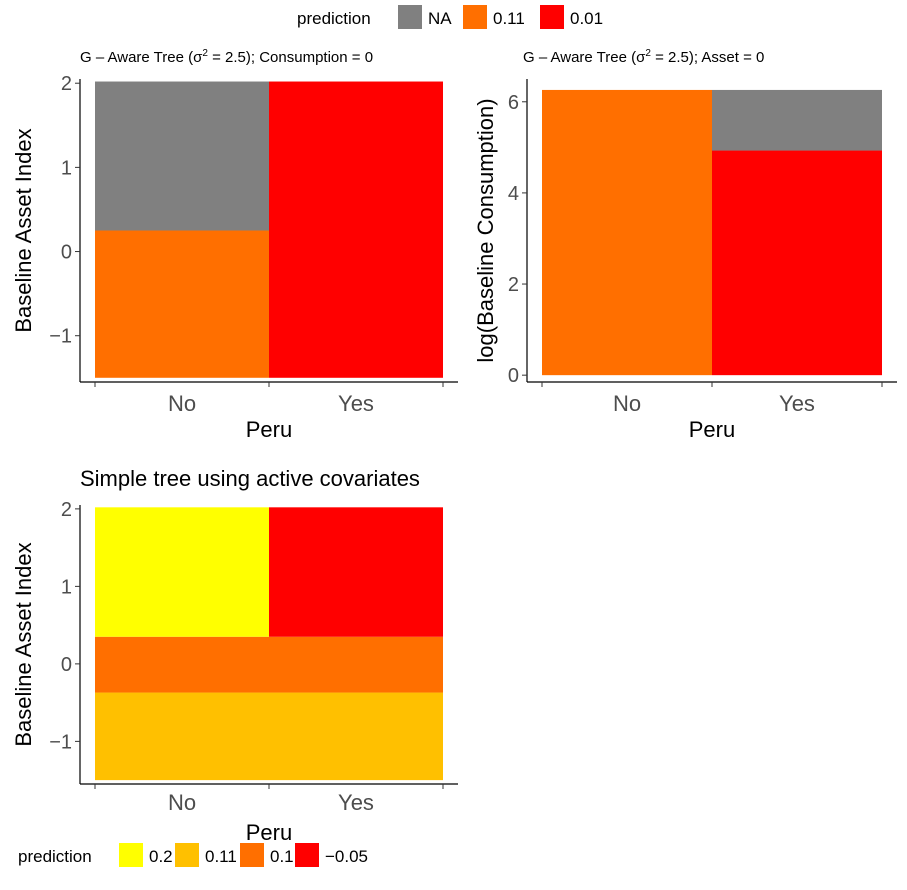 The image size is (907, 890). I want to click on legend-label: 0.01, so click(586, 18).